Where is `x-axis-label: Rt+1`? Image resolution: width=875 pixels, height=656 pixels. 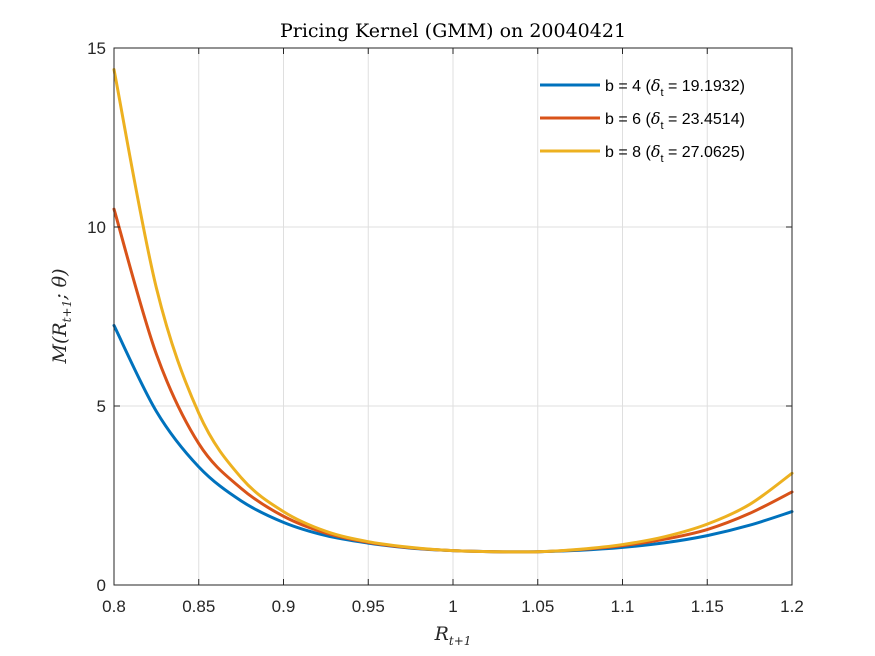
x-axis-label: Rt+1 is located at coordinates (453, 635).